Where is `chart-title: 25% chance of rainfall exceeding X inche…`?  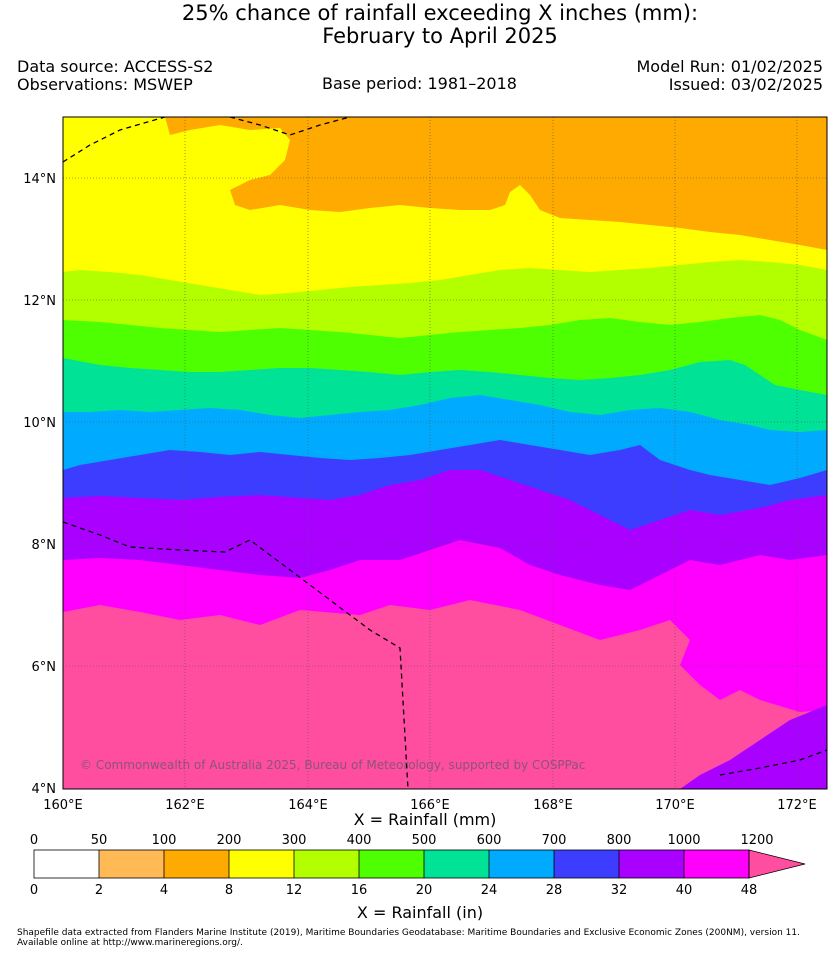 chart-title: 25% chance of rainfall exceeding X inche… is located at coordinates (419, 25).